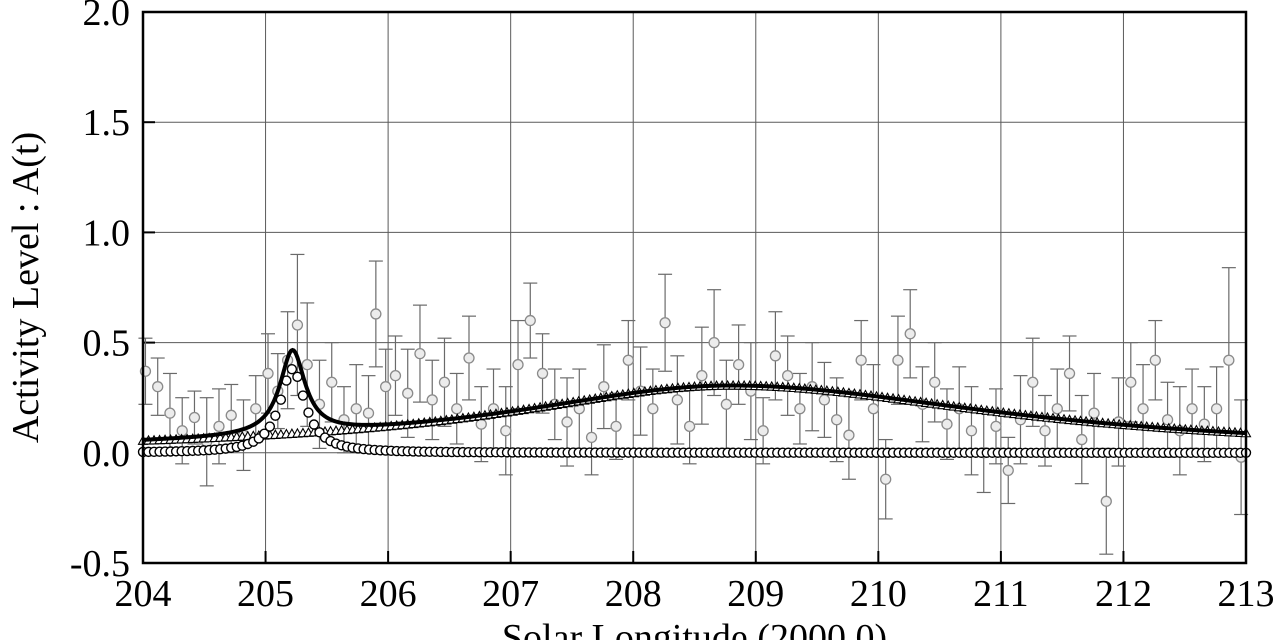 The image size is (1280, 640). What do you see at coordinates (388, 594) in the screenshot?
I see `x-tick-label: 206` at bounding box center [388, 594].